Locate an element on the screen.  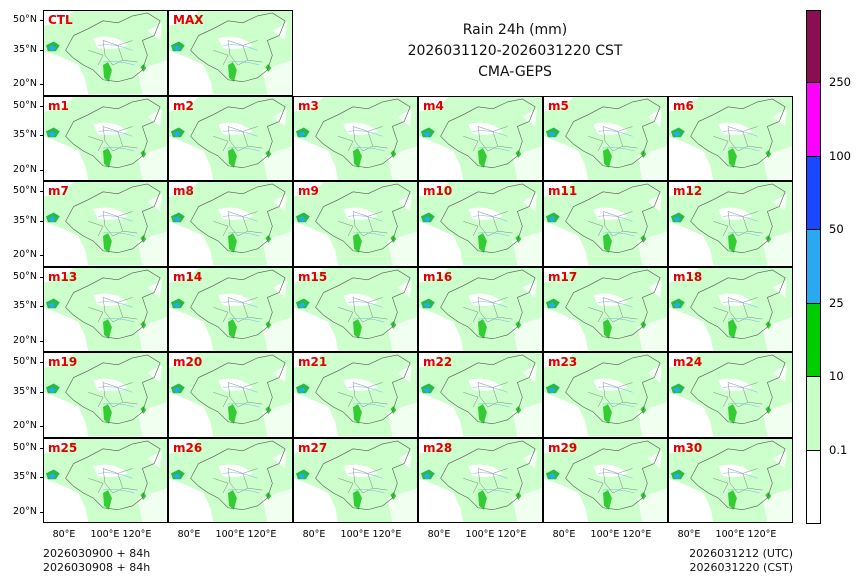
map-panel-m14: m14 is located at coordinates (230, 309).